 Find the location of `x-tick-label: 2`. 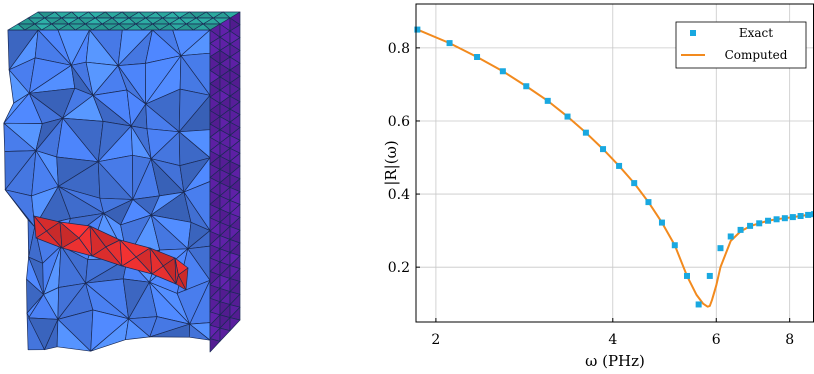

x-tick-label: 2 is located at coordinates (435, 340).